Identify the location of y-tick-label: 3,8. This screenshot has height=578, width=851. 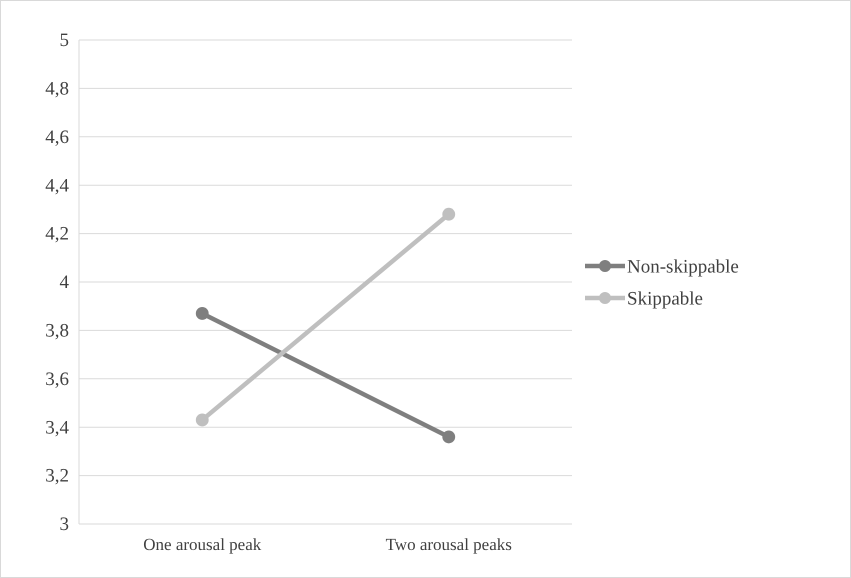
(57, 331).